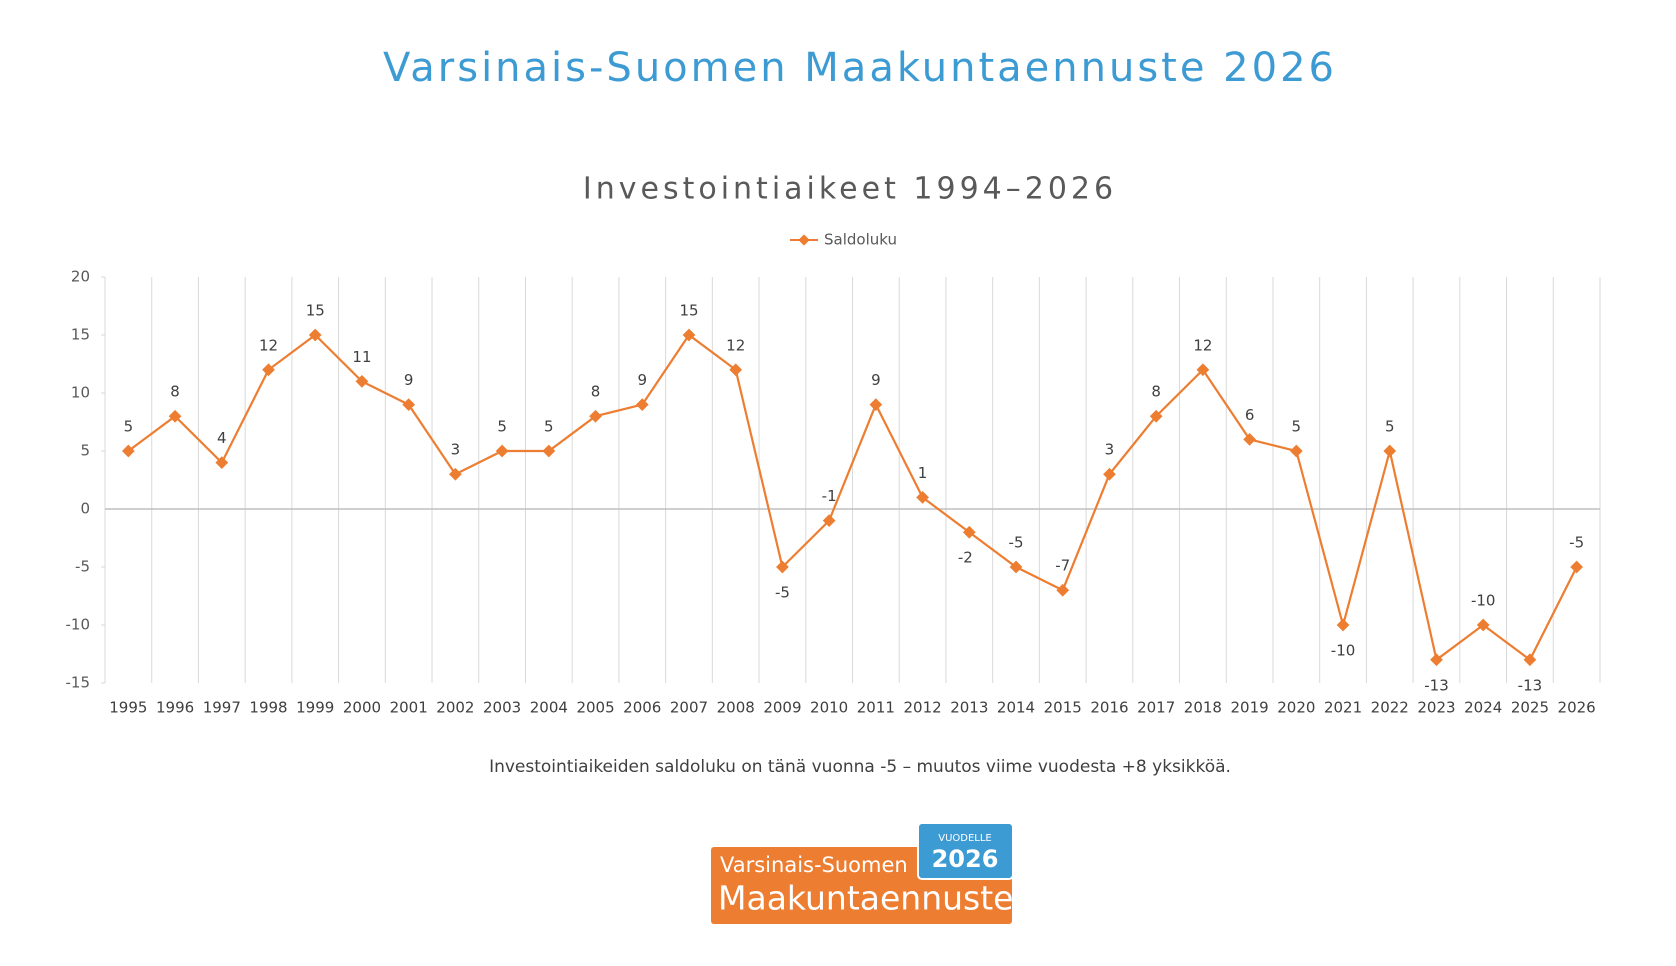  What do you see at coordinates (1109, 708) in the screenshot?
I see `x-tick-label: 2016` at bounding box center [1109, 708].